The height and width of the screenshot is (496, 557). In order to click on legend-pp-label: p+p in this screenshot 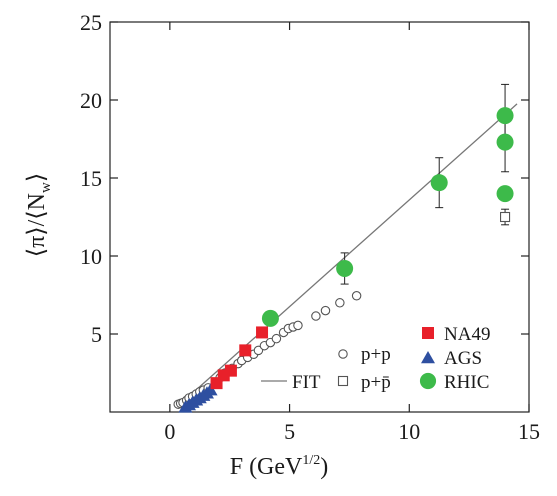, I will do `click(376, 354)`.